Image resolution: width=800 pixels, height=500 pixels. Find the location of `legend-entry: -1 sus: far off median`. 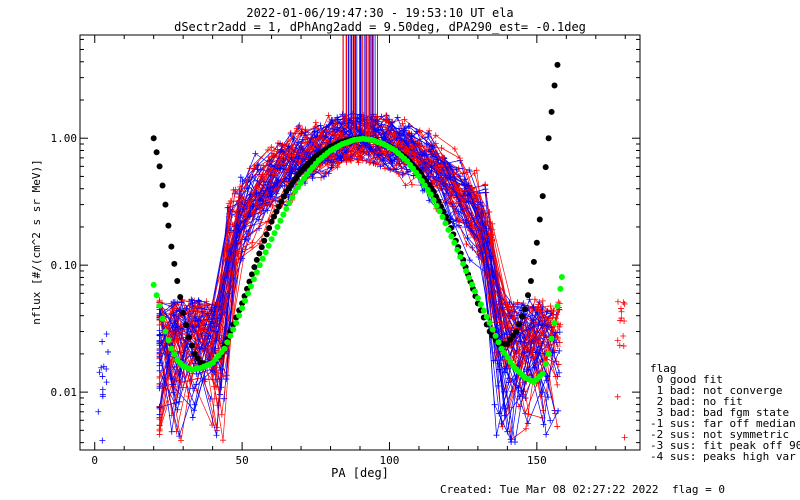

legend-entry: -1 sus: far off median is located at coordinates (723, 423).